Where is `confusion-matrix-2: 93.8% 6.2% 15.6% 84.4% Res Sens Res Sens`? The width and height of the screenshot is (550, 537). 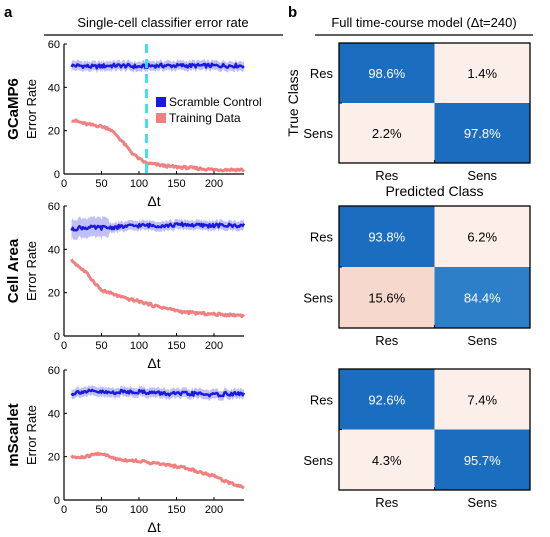 confusion-matrix-2: 93.8% 6.2% 15.6% 84.4% Res Sens Res Sens is located at coordinates (417, 276).